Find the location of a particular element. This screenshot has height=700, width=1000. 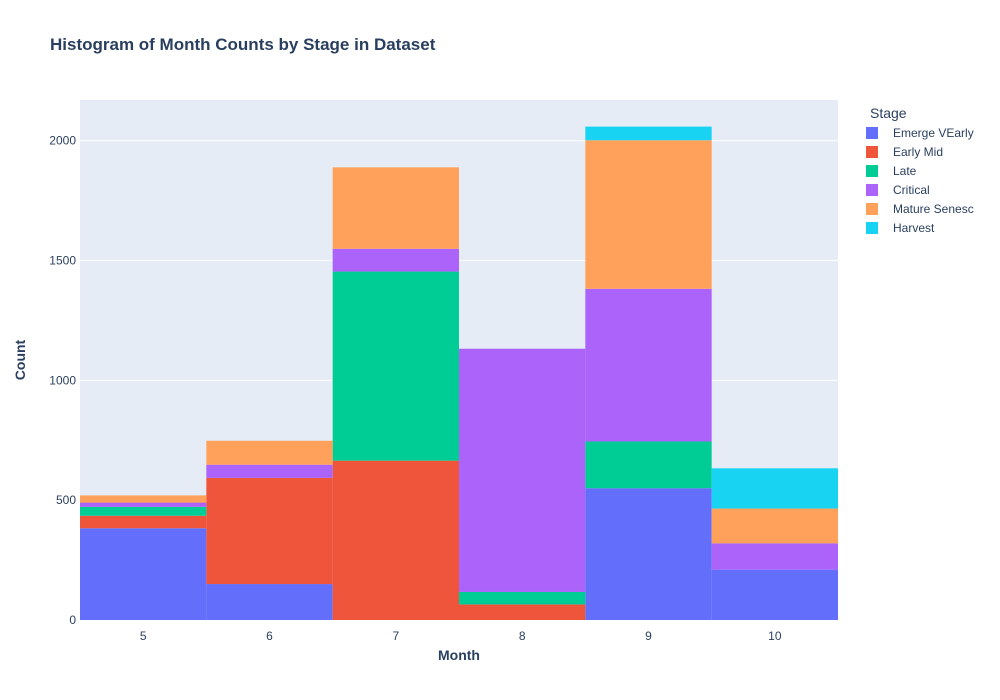

y-tick-label: 2000 is located at coordinates (62, 141).